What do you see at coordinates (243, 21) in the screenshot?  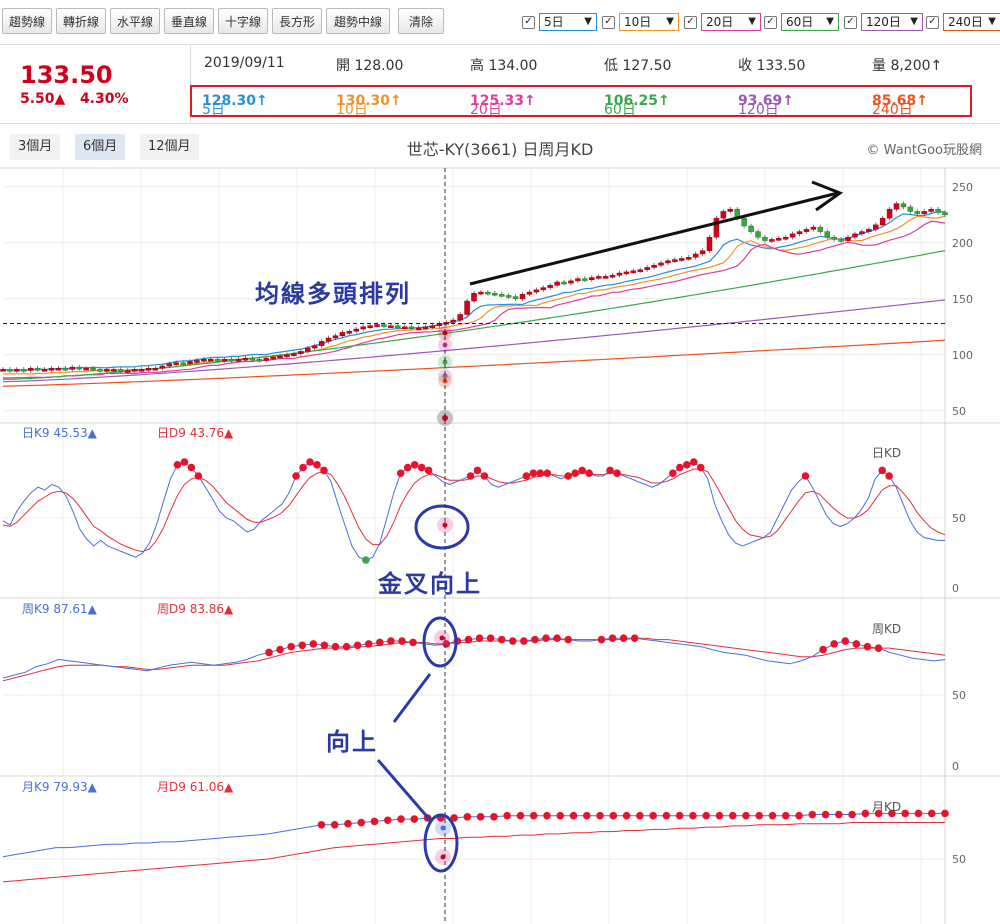 I see `tool-crosshair-button: 十字線` at bounding box center [243, 21].